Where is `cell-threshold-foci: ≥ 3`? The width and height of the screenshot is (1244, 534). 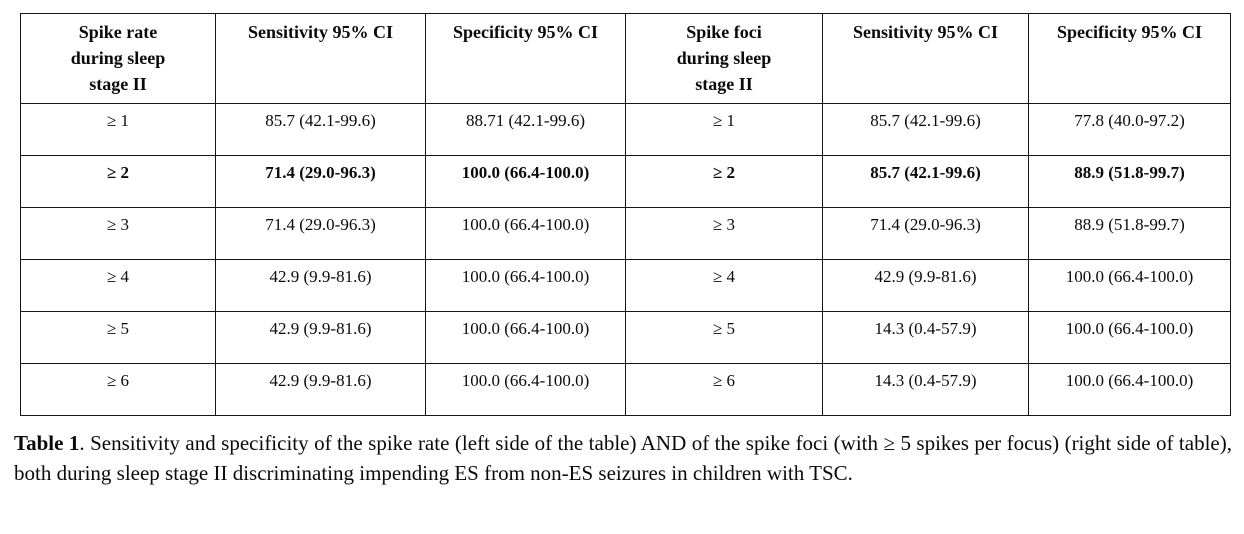 cell-threshold-foci: ≥ 3 is located at coordinates (724, 233).